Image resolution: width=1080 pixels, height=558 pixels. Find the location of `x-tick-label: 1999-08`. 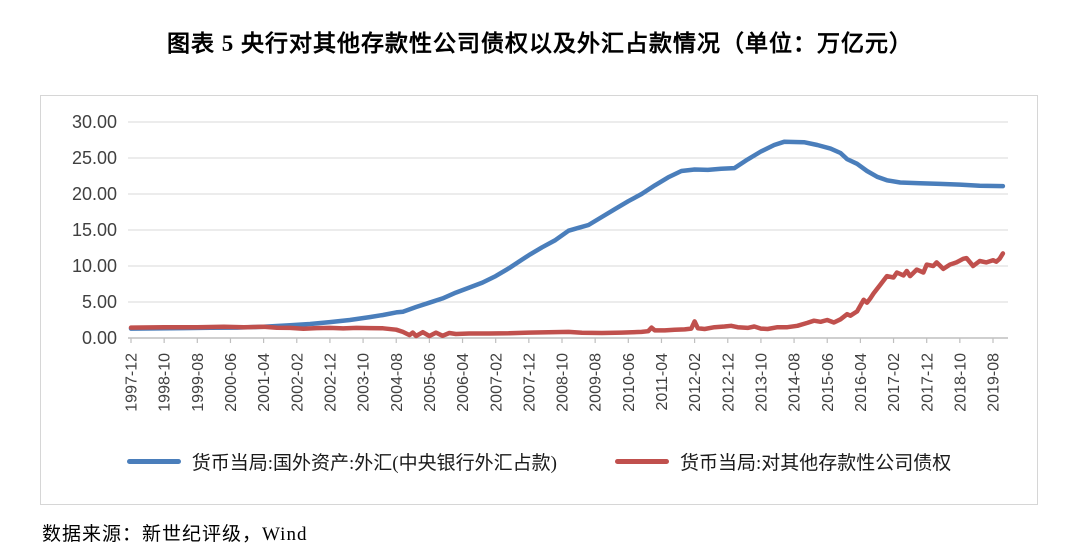

x-tick-label: 1999-08 is located at coordinates (198, 382).